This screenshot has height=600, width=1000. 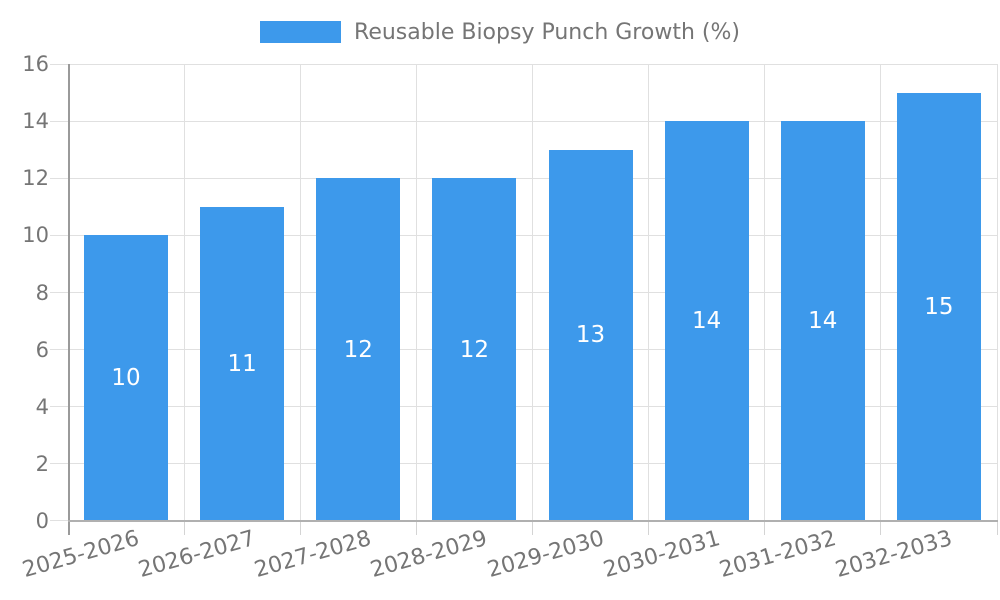 What do you see at coordinates (35, 235) in the screenshot?
I see `y-axis-tick-label: 10` at bounding box center [35, 235].